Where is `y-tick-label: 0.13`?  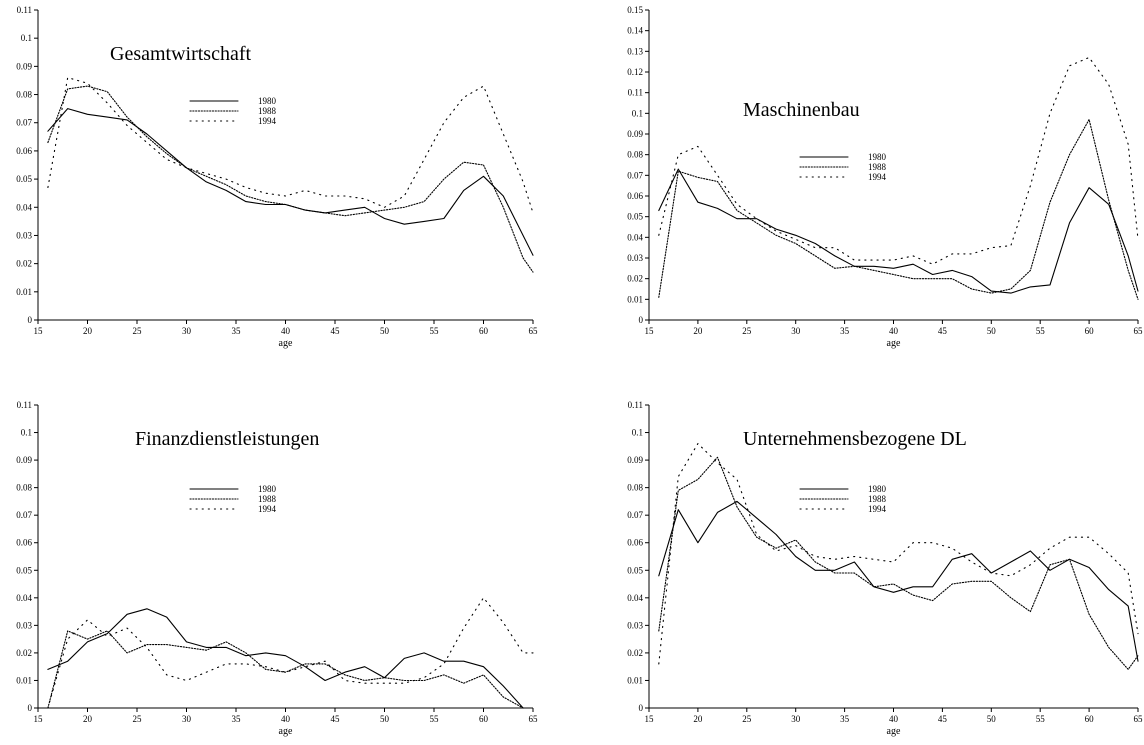 y-tick-label: 0.13 is located at coordinates (635, 51).